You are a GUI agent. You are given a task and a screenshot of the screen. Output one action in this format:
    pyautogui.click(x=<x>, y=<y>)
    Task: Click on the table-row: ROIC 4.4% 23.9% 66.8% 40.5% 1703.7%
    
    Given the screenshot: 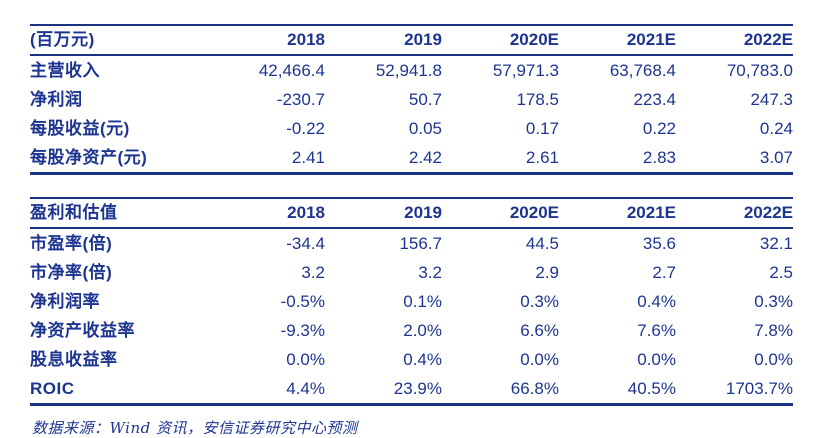 What is the action you would take?
    pyautogui.click(x=411, y=389)
    